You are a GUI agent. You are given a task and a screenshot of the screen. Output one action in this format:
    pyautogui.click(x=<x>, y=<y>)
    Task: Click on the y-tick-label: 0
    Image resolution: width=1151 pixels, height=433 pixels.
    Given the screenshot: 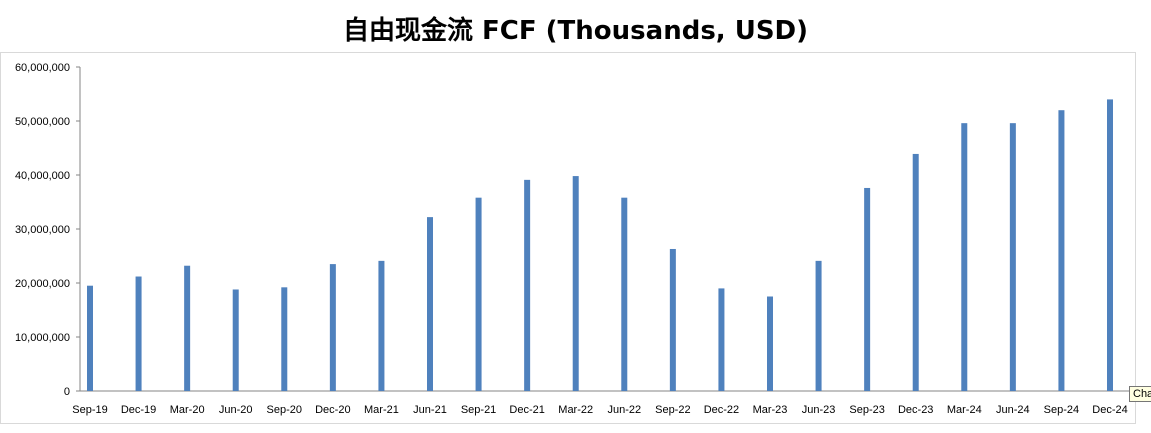 What is the action you would take?
    pyautogui.click(x=67, y=392)
    